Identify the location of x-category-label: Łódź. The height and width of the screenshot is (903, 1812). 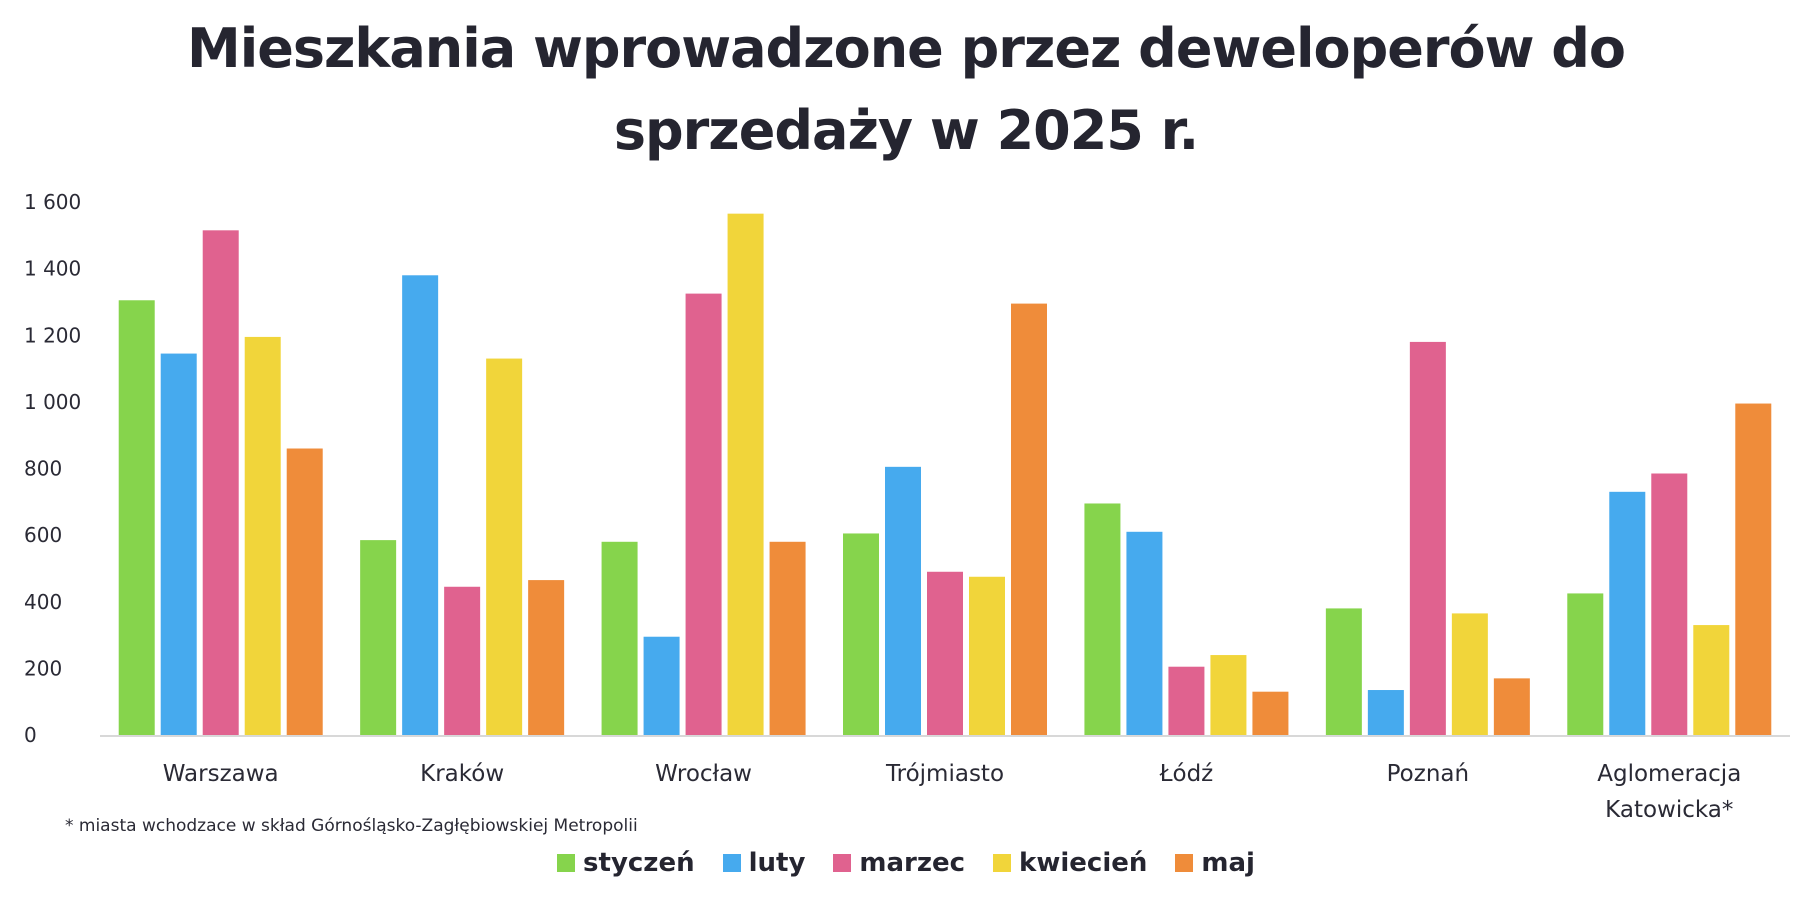
(1186, 774).